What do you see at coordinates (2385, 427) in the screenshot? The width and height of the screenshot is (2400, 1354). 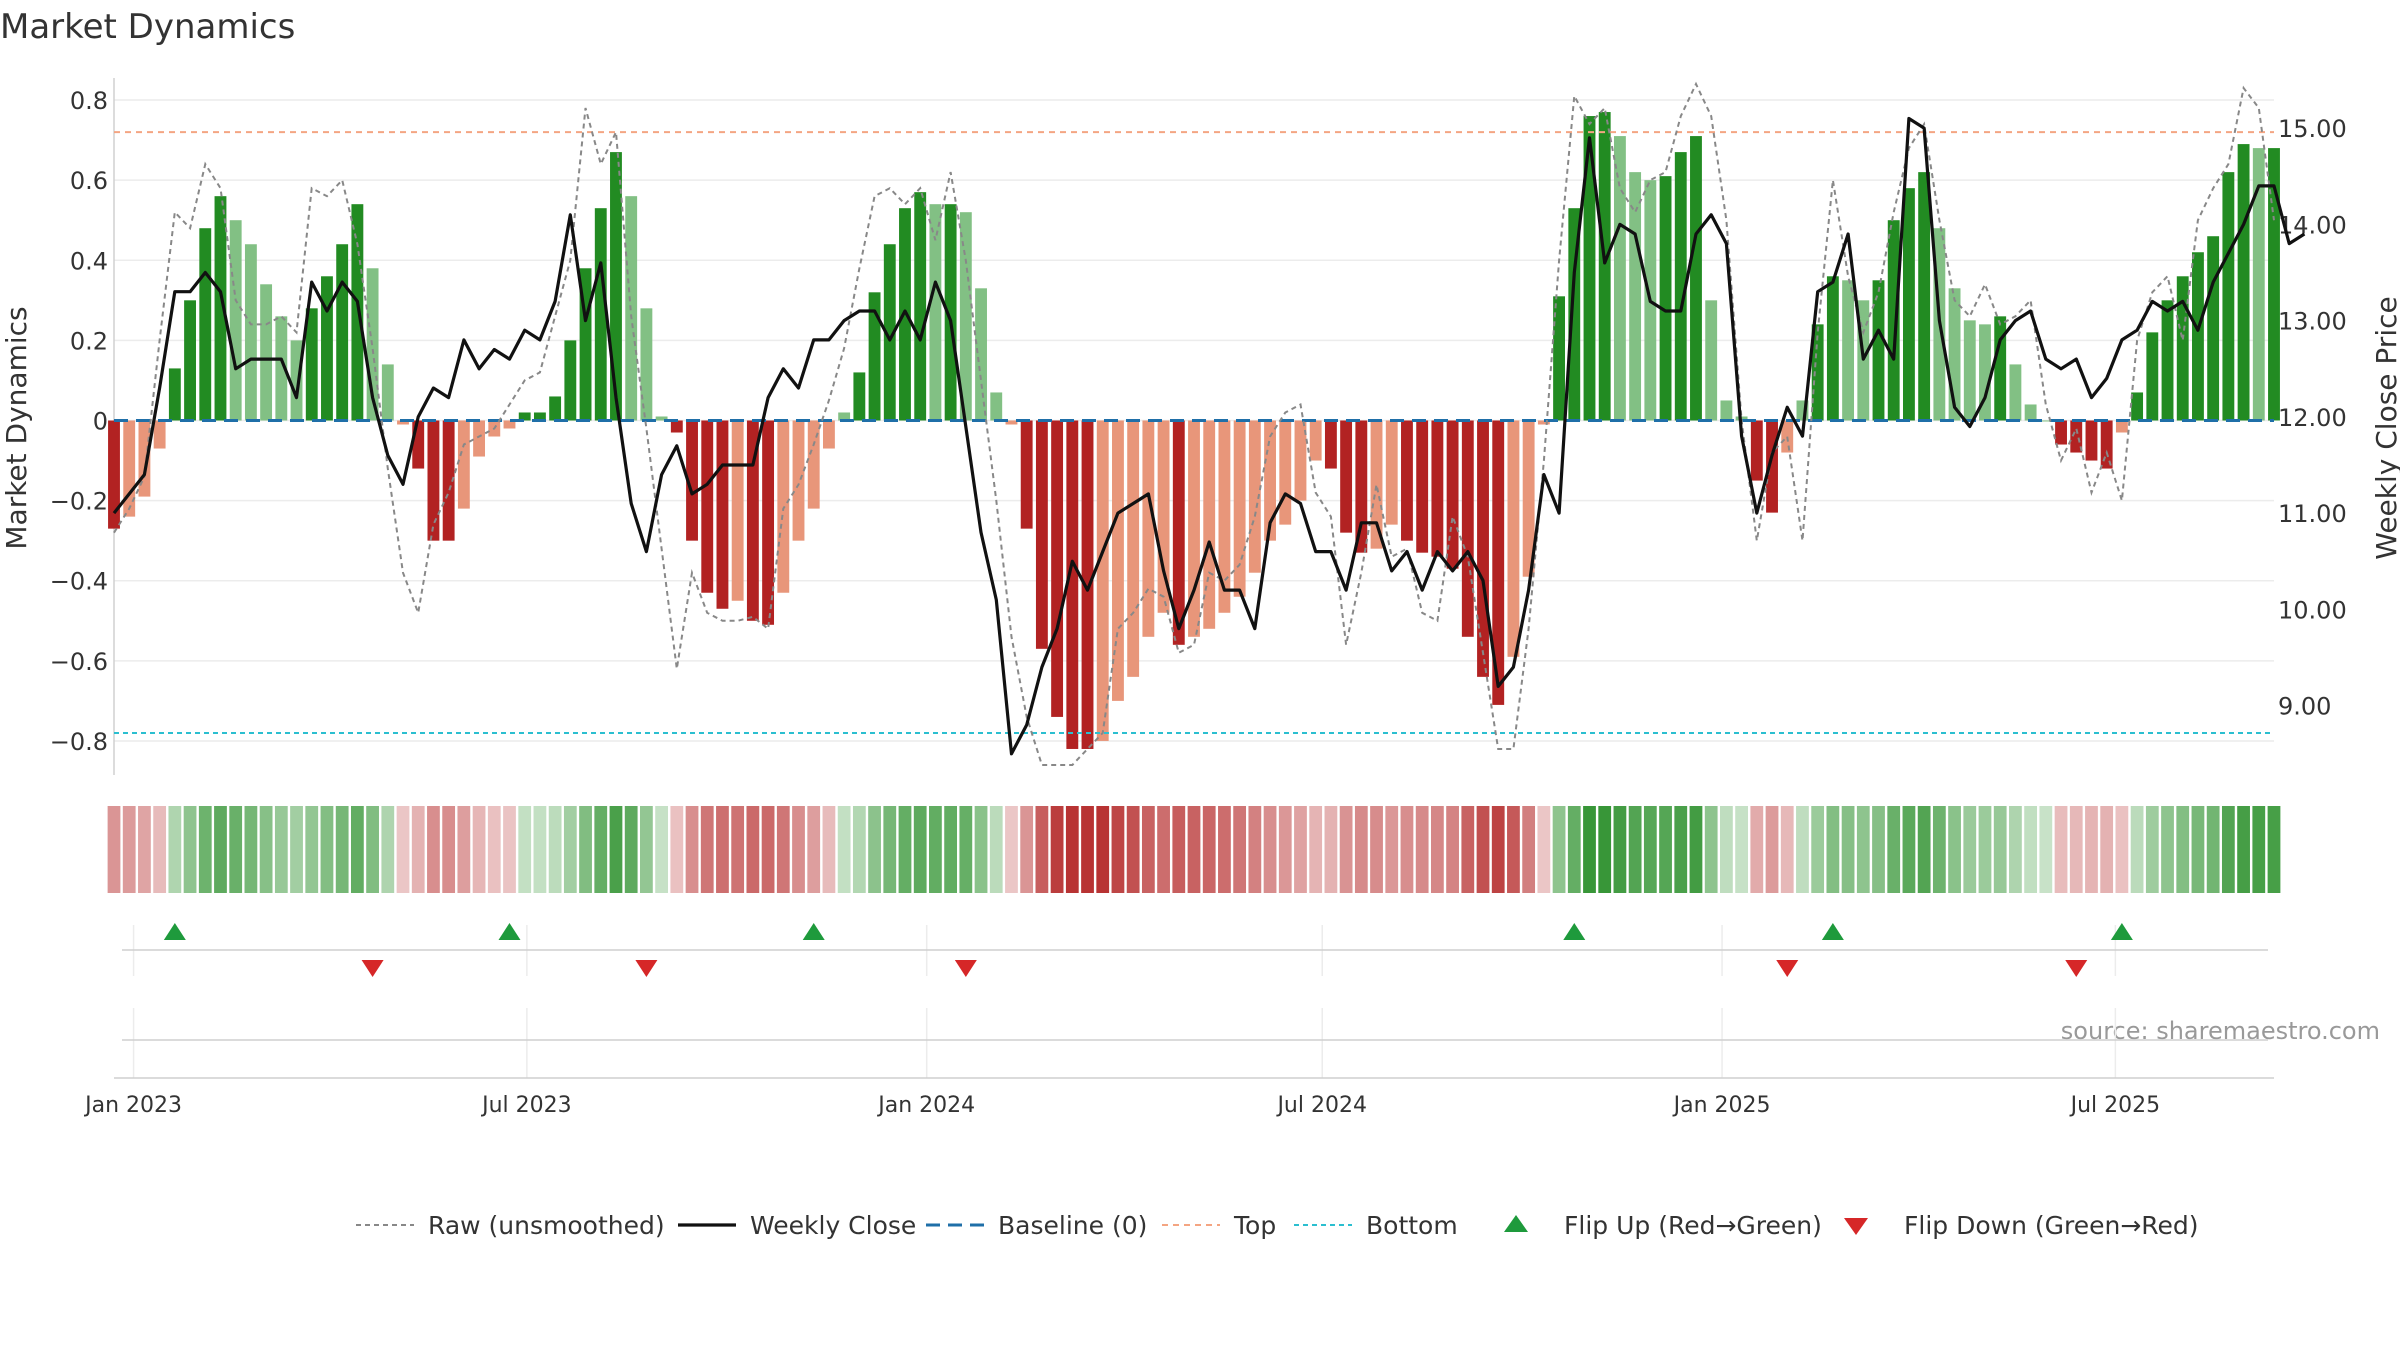 I see `y-axis-right-label: Weekly Close Price` at bounding box center [2385, 427].